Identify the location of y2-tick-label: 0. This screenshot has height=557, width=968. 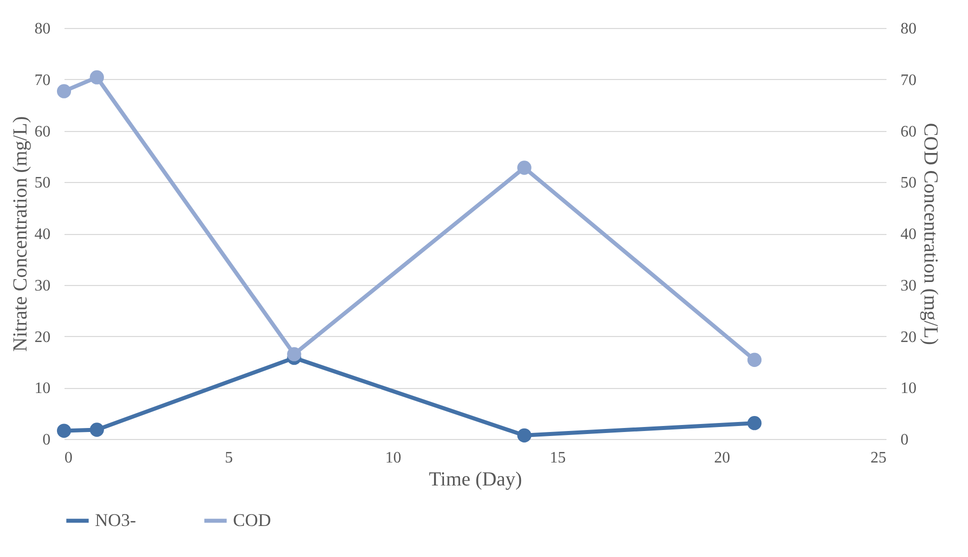
(904, 440).